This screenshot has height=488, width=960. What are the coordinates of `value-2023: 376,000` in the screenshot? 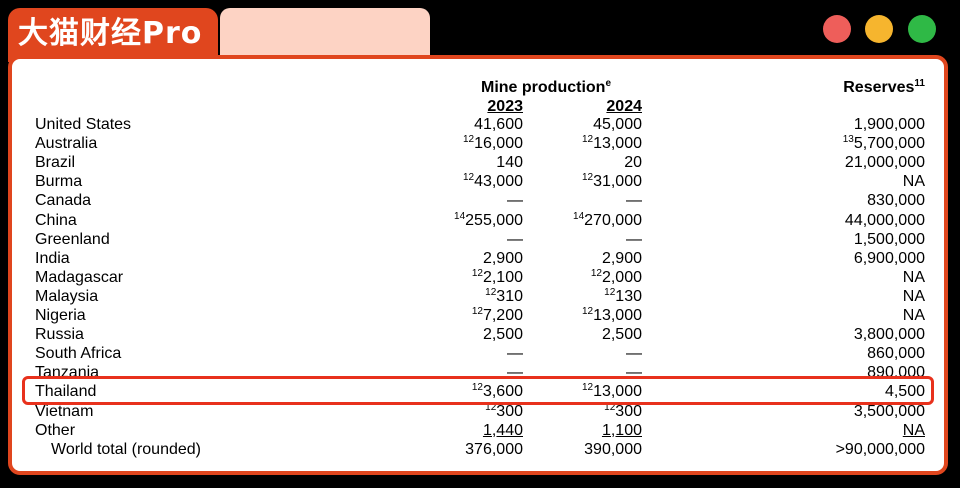 It's located at (494, 449).